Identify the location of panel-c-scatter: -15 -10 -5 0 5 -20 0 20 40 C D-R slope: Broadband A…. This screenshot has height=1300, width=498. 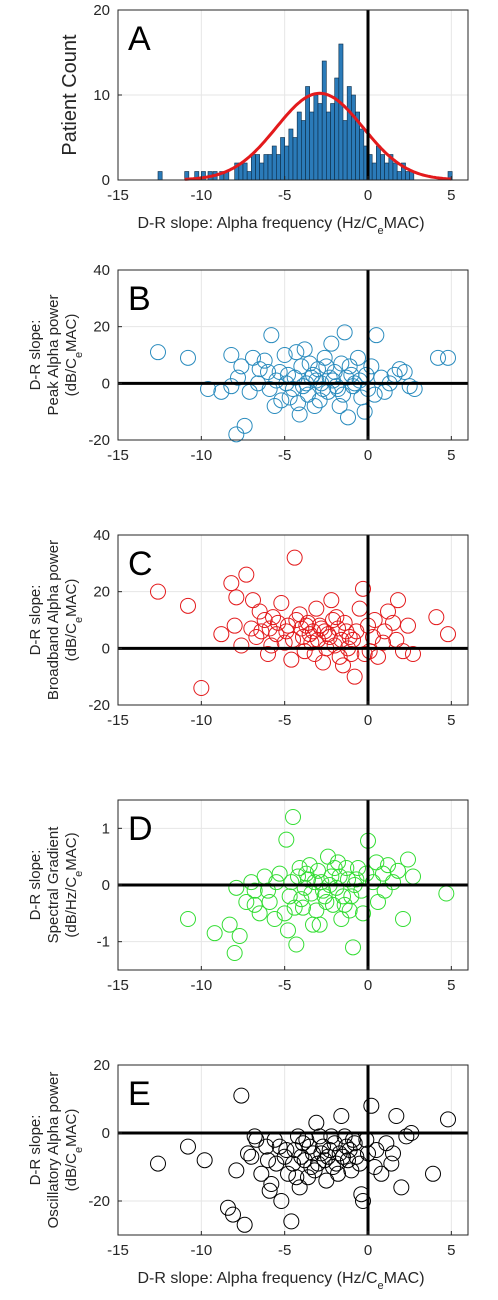
(248, 628).